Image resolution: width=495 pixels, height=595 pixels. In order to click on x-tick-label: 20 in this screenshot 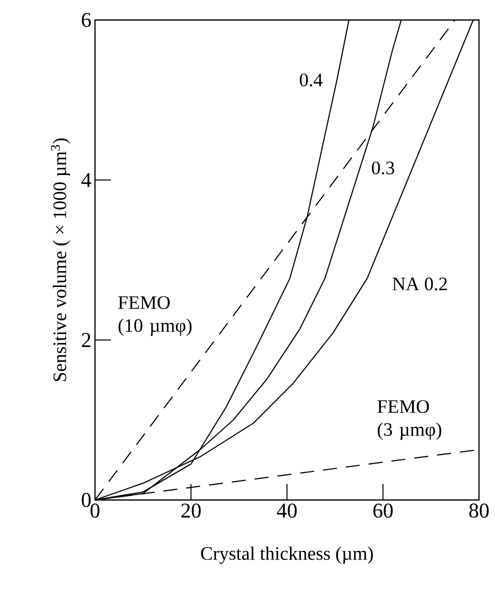, I will do `click(191, 511)`.